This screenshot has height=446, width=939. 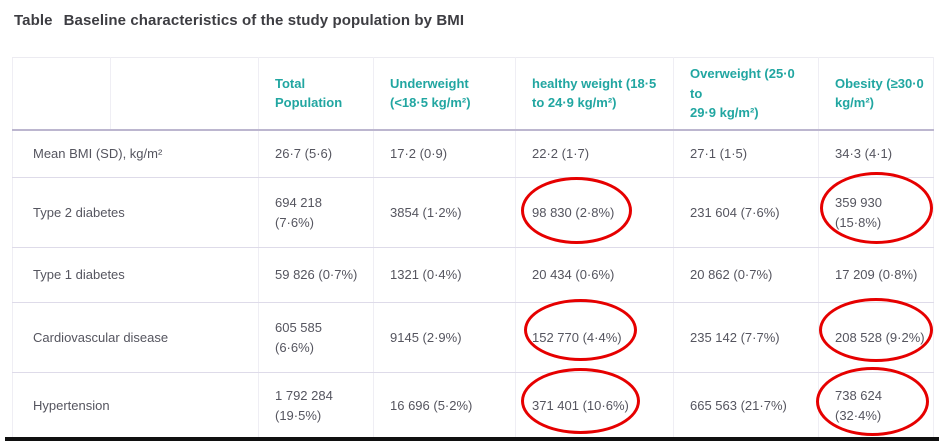 I want to click on table-cell: 1321 (0·4%), so click(x=444, y=275).